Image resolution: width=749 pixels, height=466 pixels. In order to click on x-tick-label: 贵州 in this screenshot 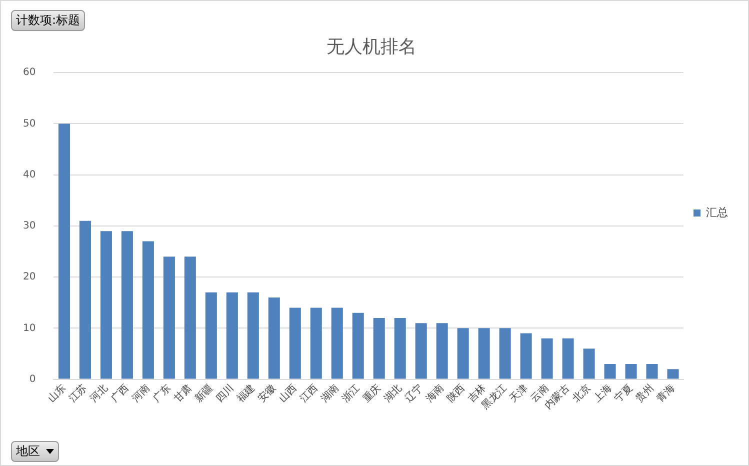, I will do `click(644, 393)`.